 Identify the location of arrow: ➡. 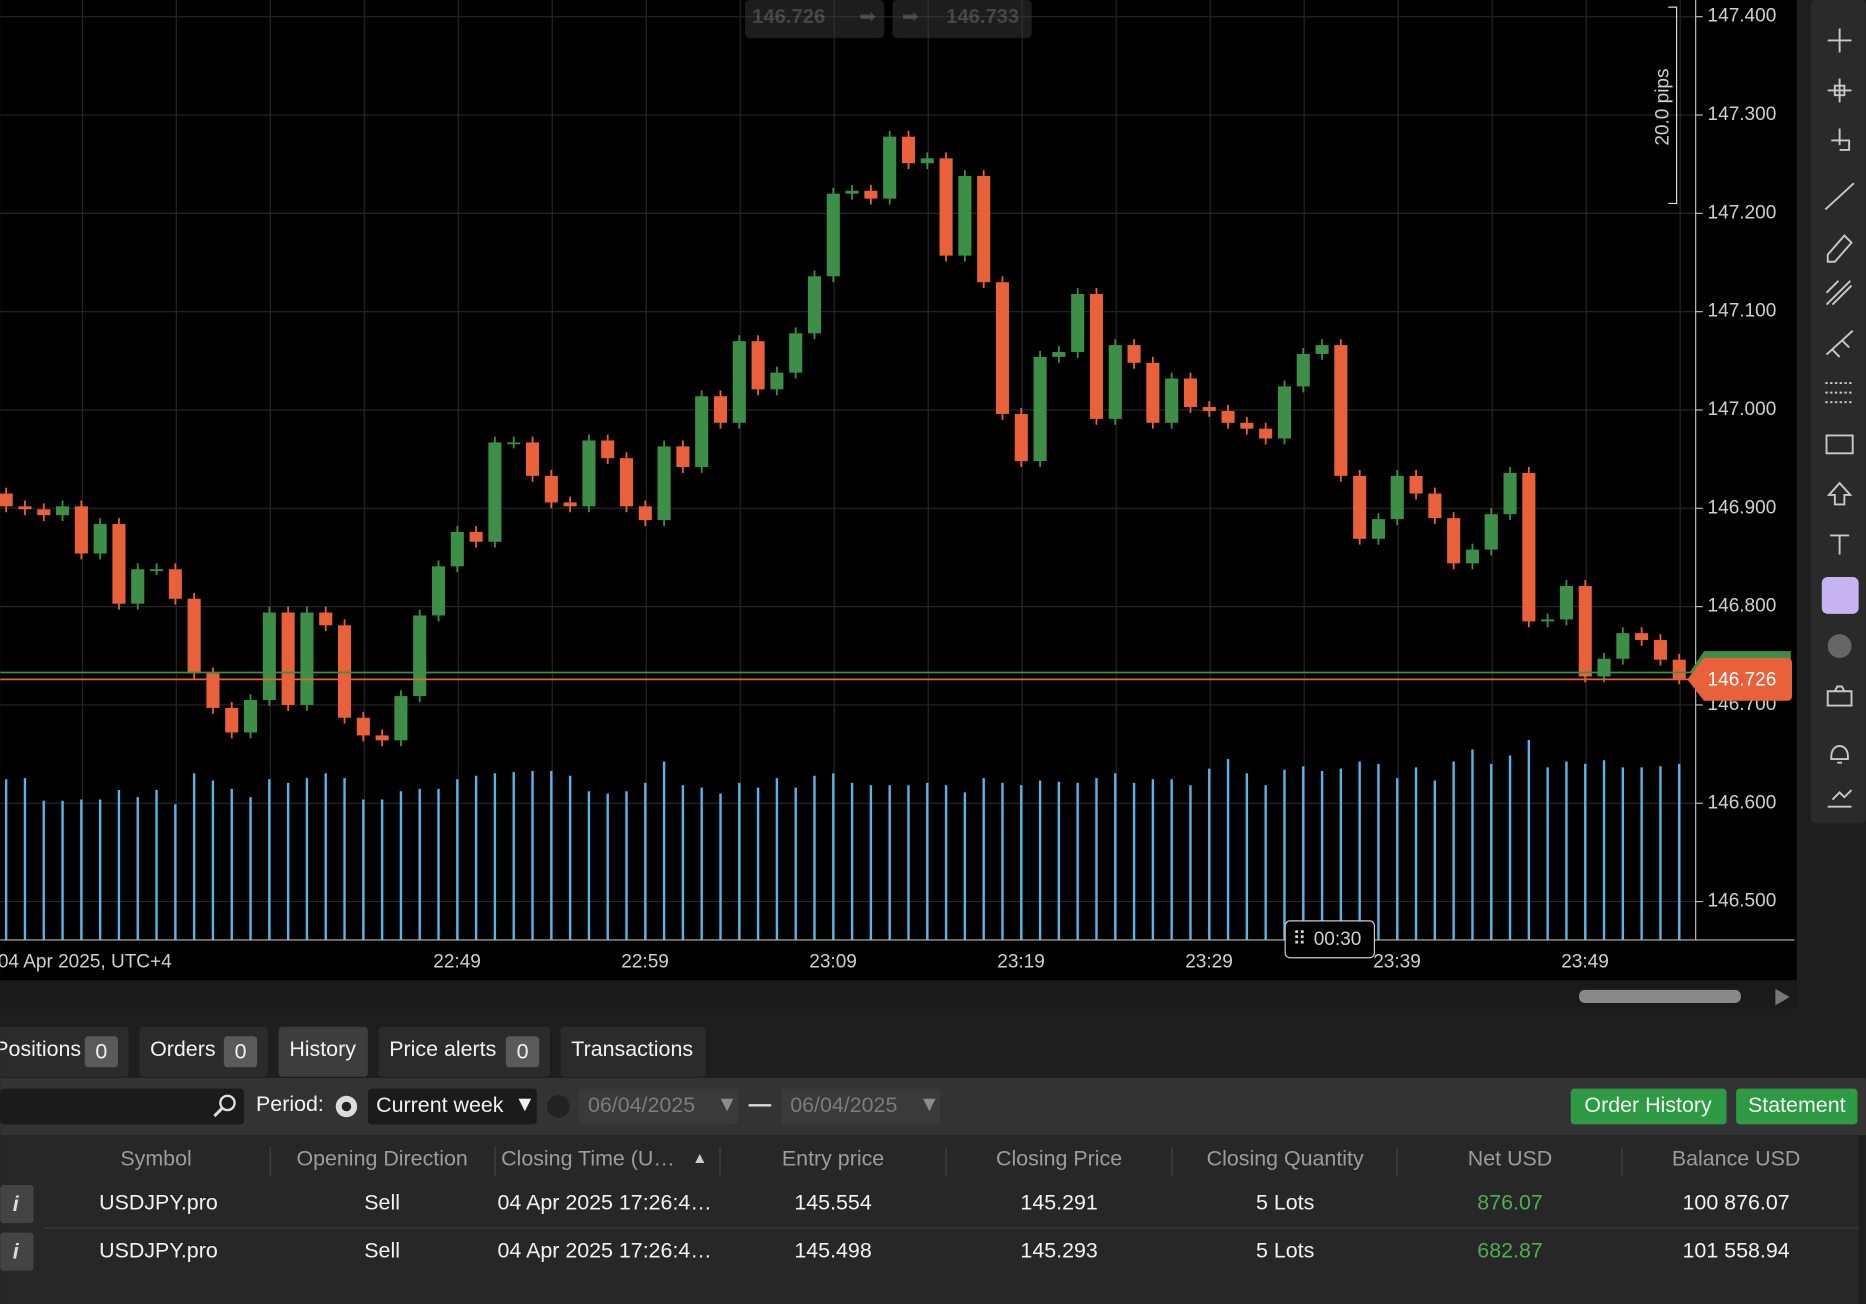
(910, 17).